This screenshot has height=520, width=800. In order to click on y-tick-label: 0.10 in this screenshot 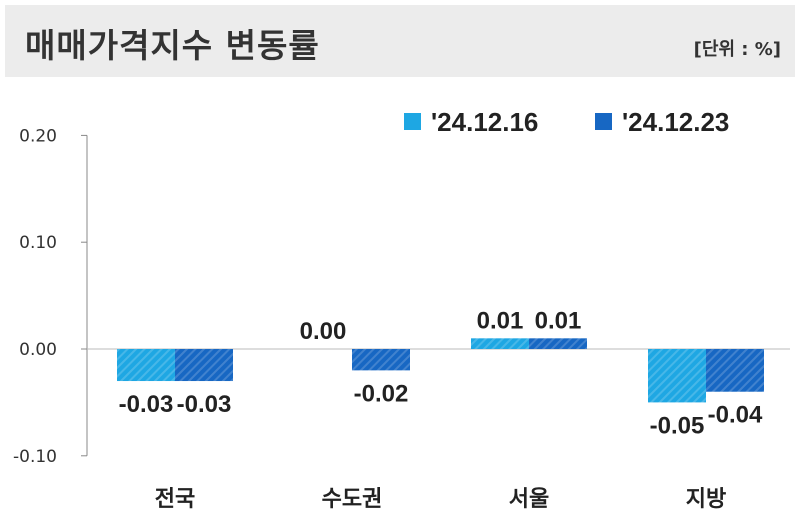, I will do `click(38, 243)`.